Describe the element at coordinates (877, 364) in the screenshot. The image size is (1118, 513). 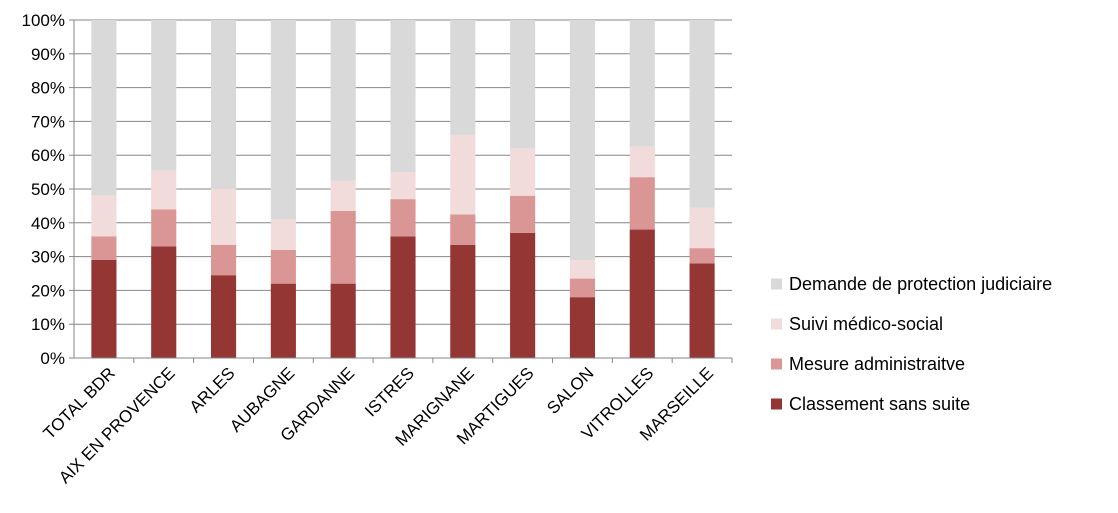
I see `legend-label: Mesure administraitve` at that location.